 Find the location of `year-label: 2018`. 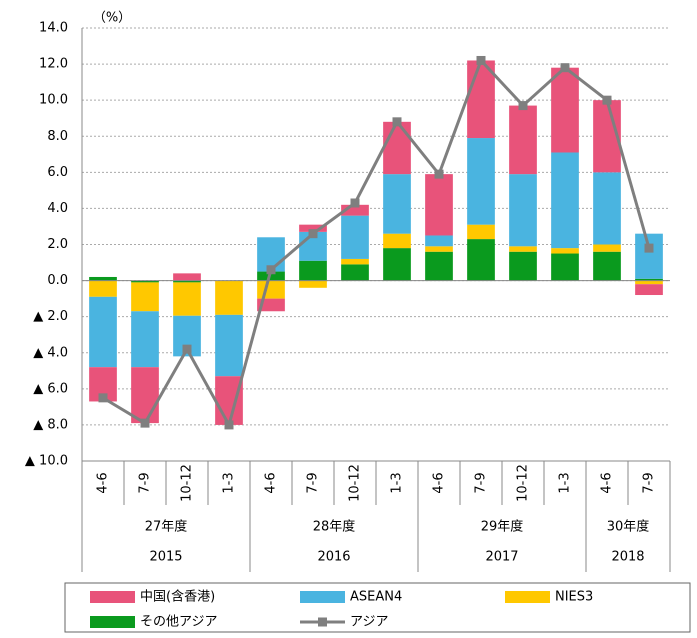

year-label: 2018 is located at coordinates (627, 557).